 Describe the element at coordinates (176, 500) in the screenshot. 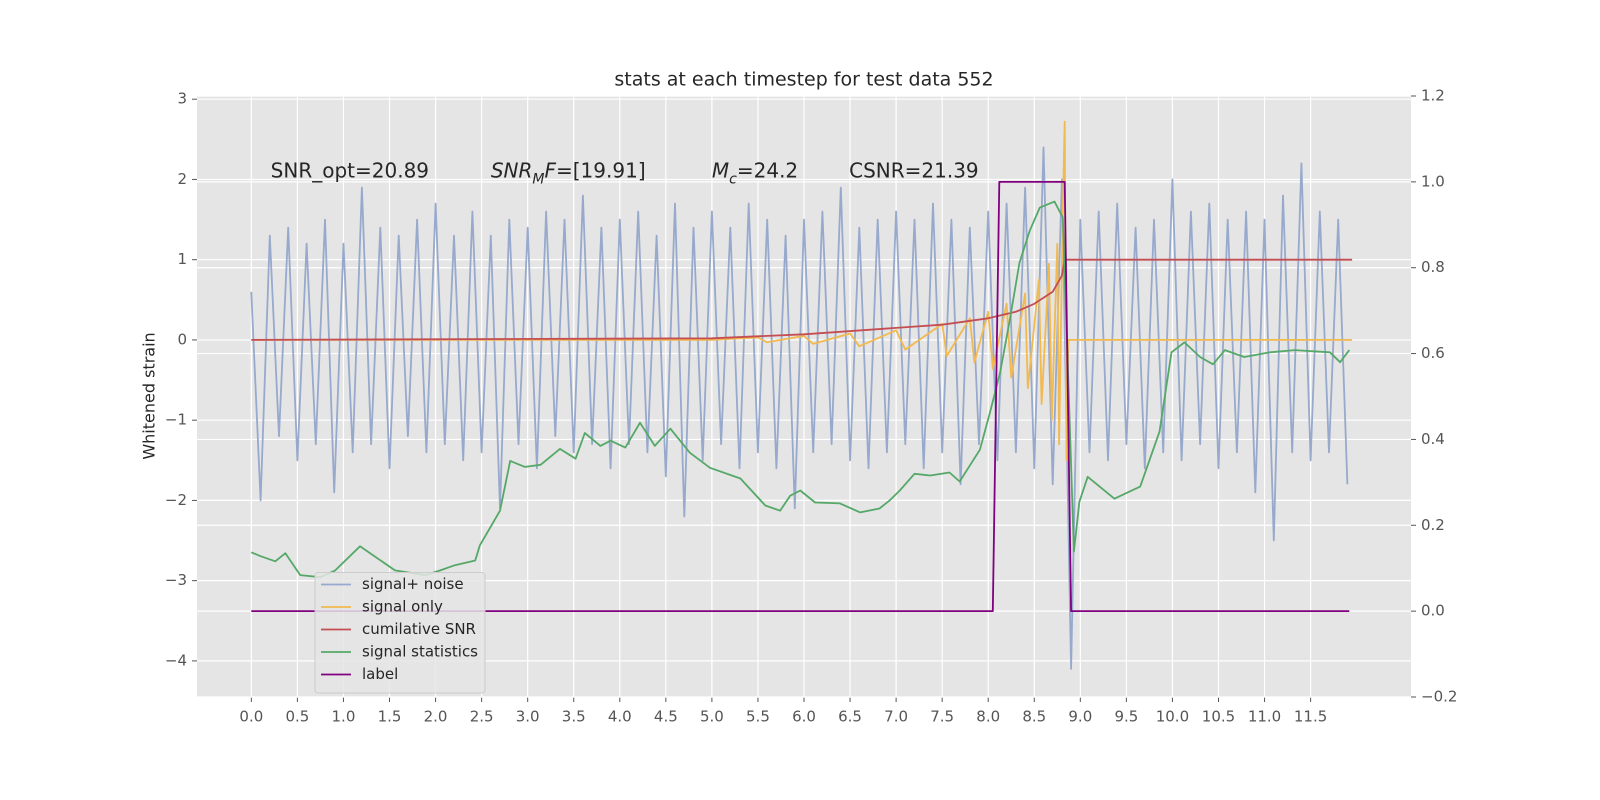

I see `y-tick-label: −2` at that location.